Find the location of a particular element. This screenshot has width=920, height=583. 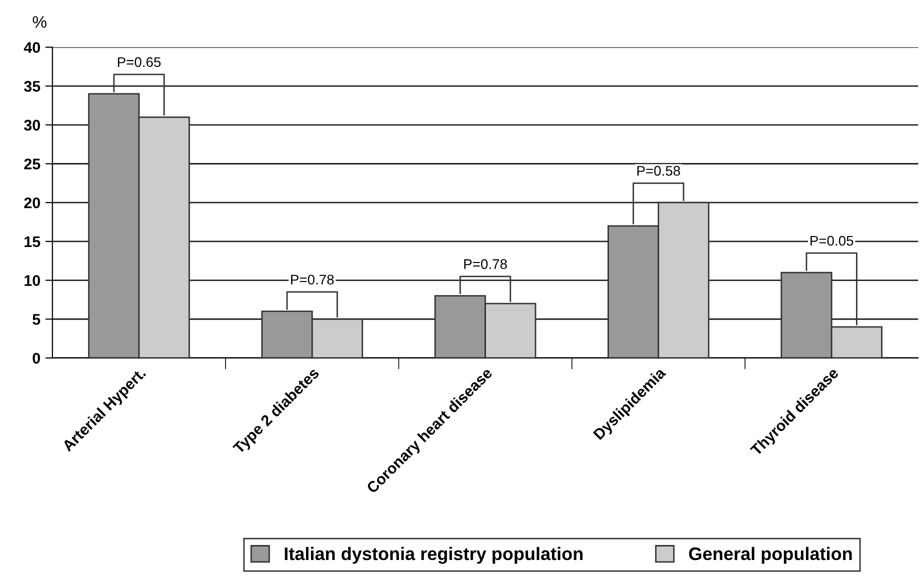

y-tick-label: 10 is located at coordinates (32, 280).